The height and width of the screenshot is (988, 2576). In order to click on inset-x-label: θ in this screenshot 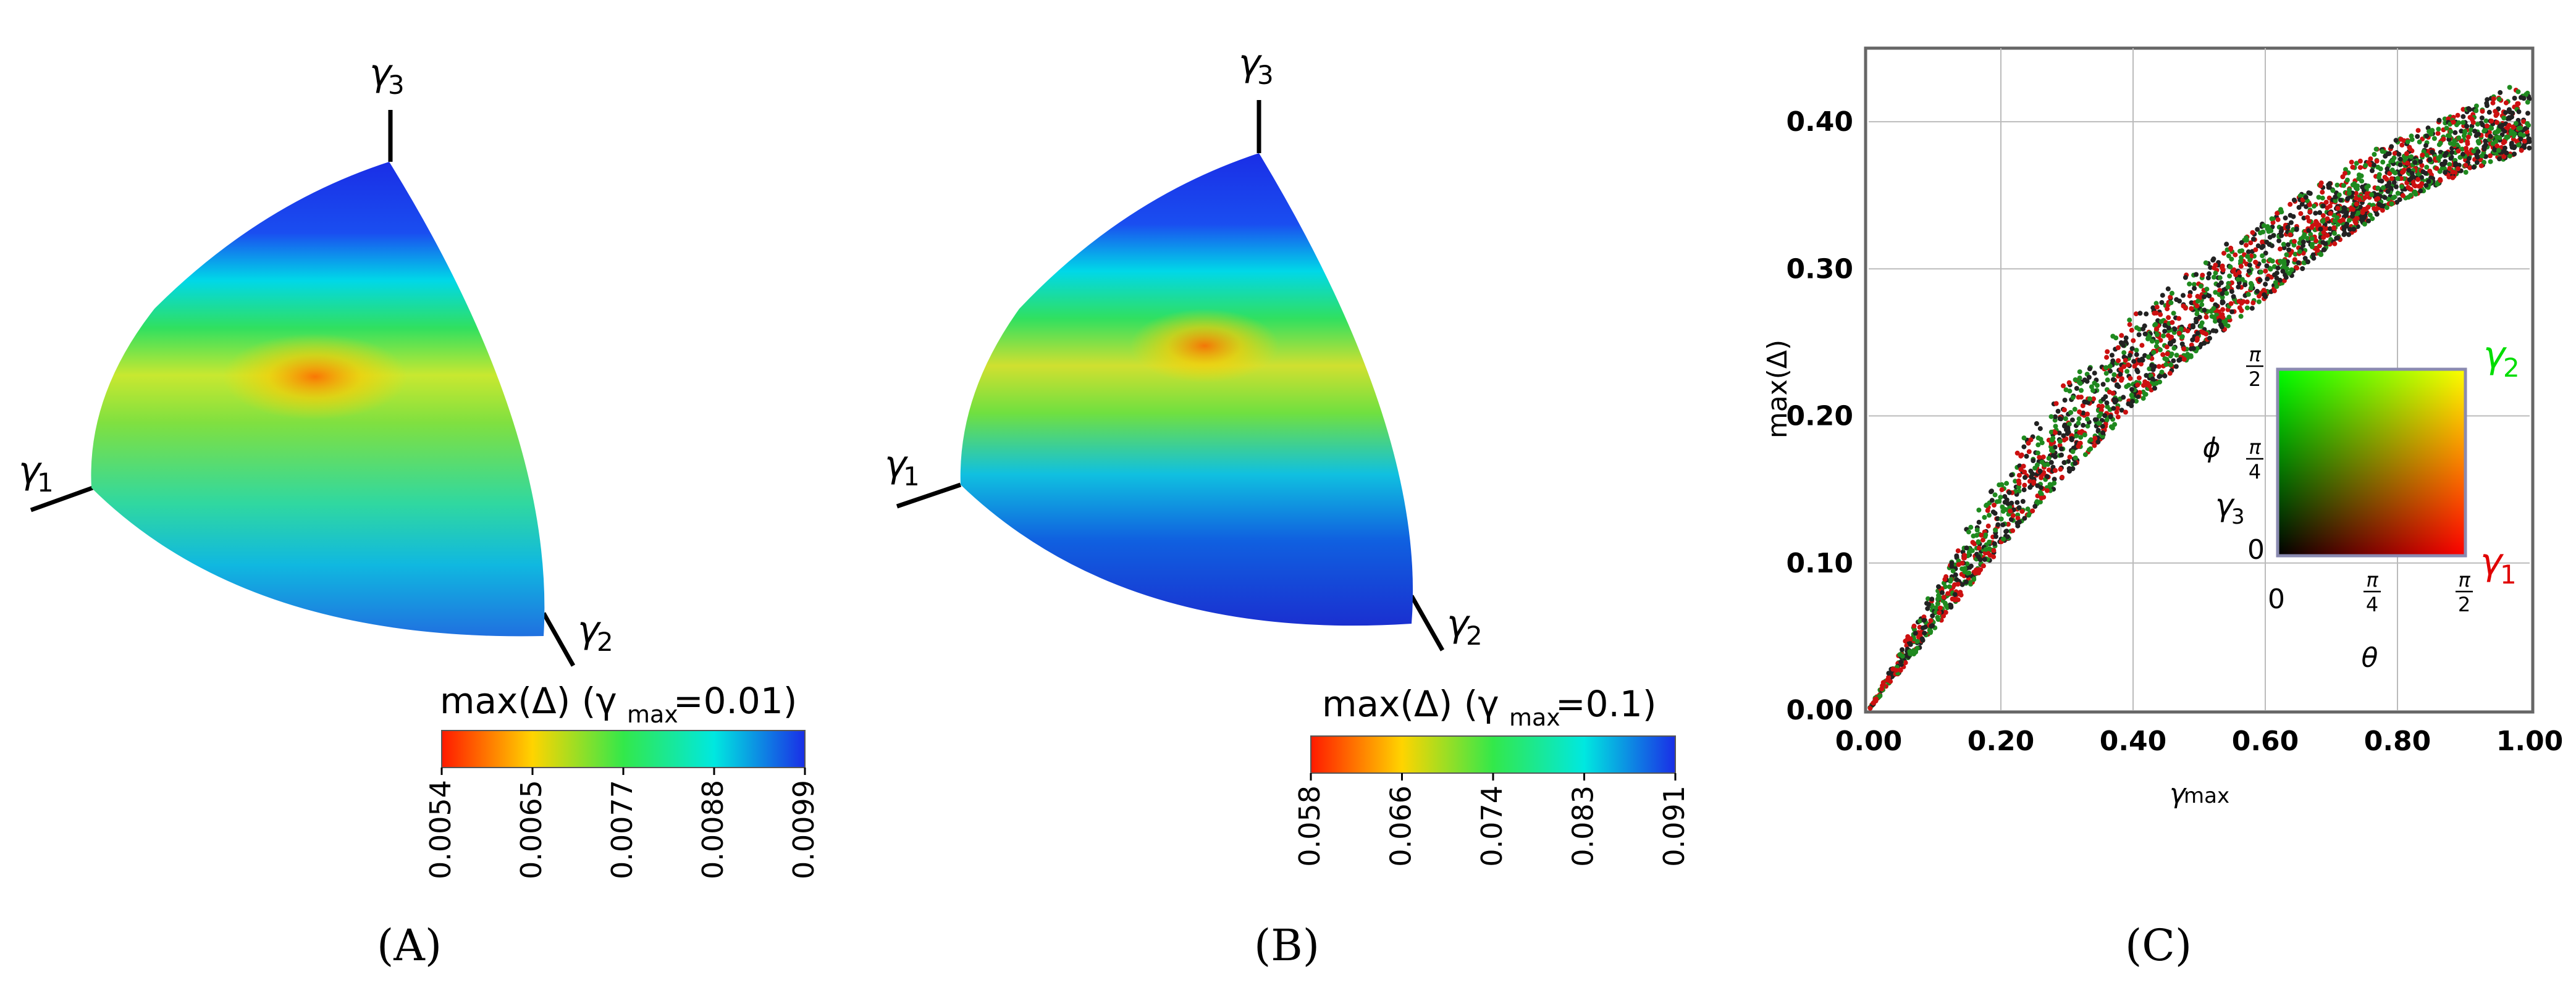, I will do `click(2370, 658)`.